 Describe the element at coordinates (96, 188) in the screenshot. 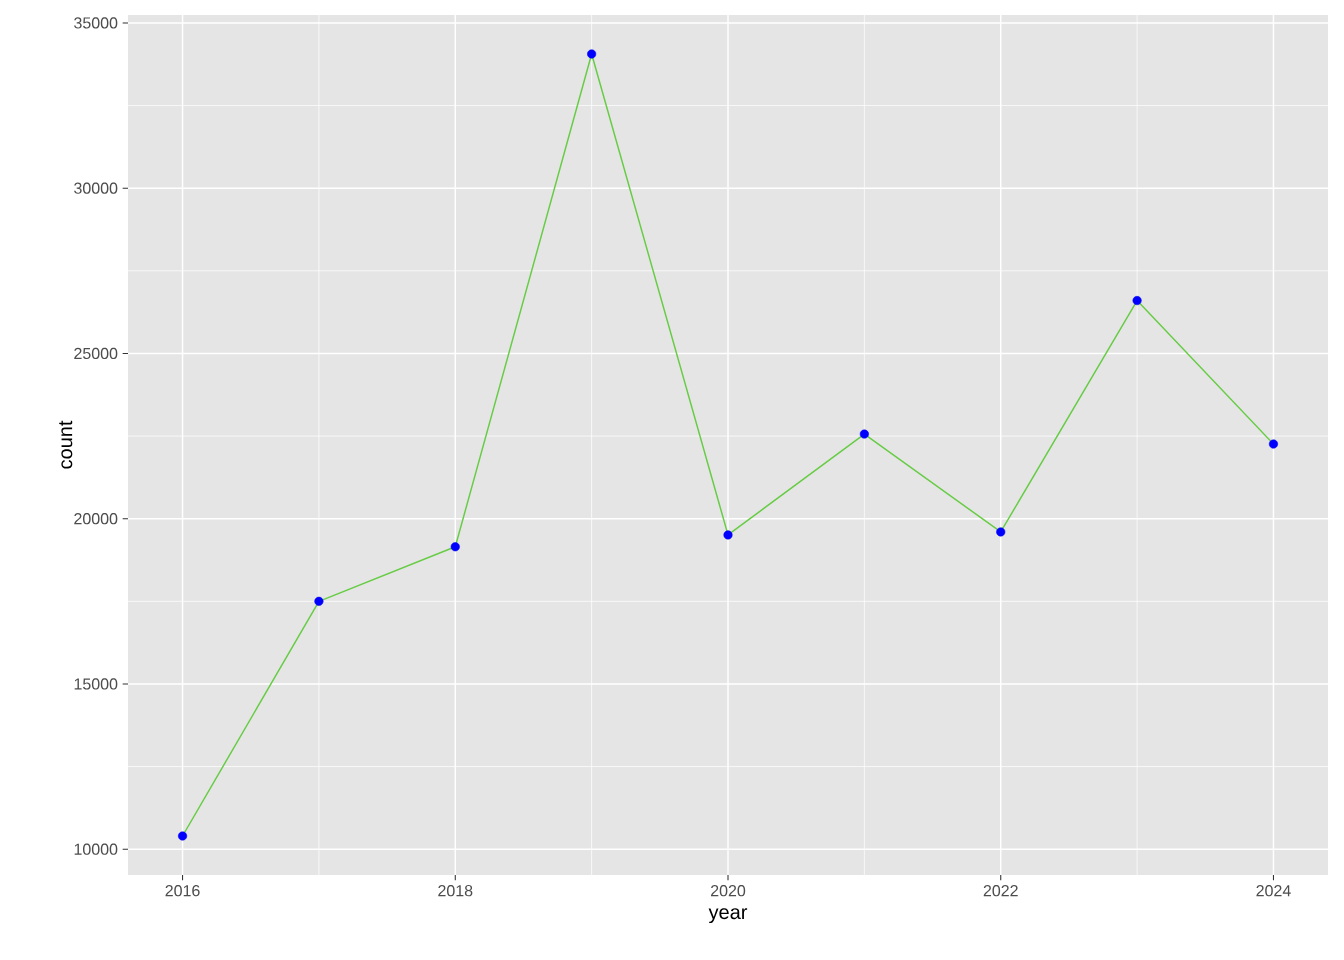

I see `y-tick-label: 30000` at that location.